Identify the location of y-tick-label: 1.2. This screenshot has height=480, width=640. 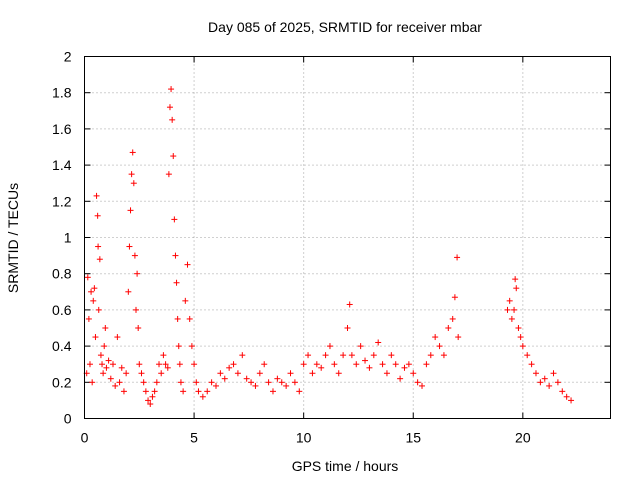
(62, 201).